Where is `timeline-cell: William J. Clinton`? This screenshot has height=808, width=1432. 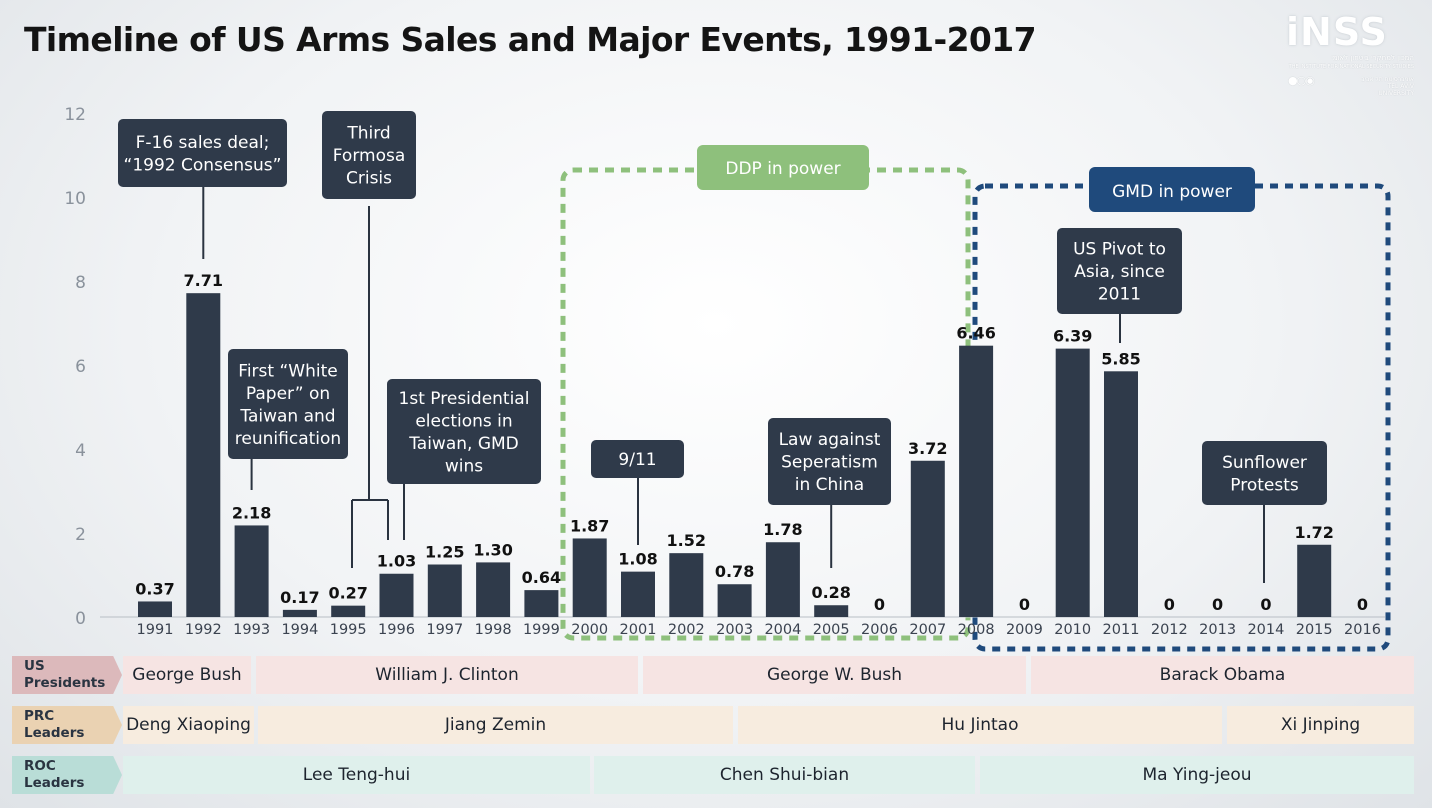 timeline-cell: William J. Clinton is located at coordinates (447, 675).